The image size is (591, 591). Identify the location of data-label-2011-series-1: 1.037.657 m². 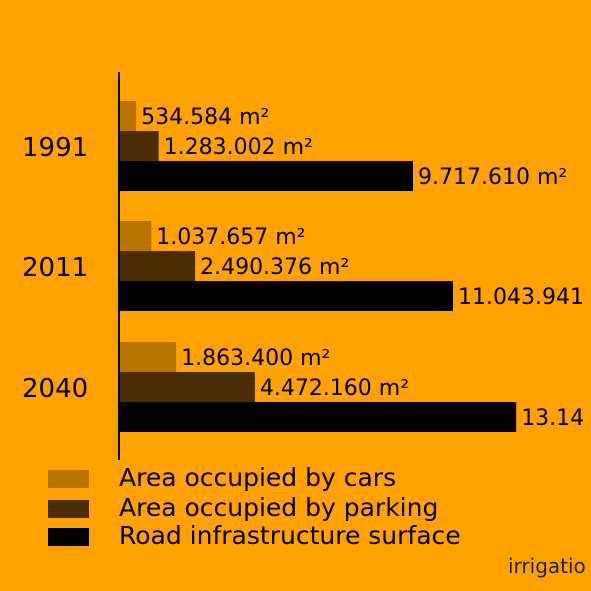
(230, 237).